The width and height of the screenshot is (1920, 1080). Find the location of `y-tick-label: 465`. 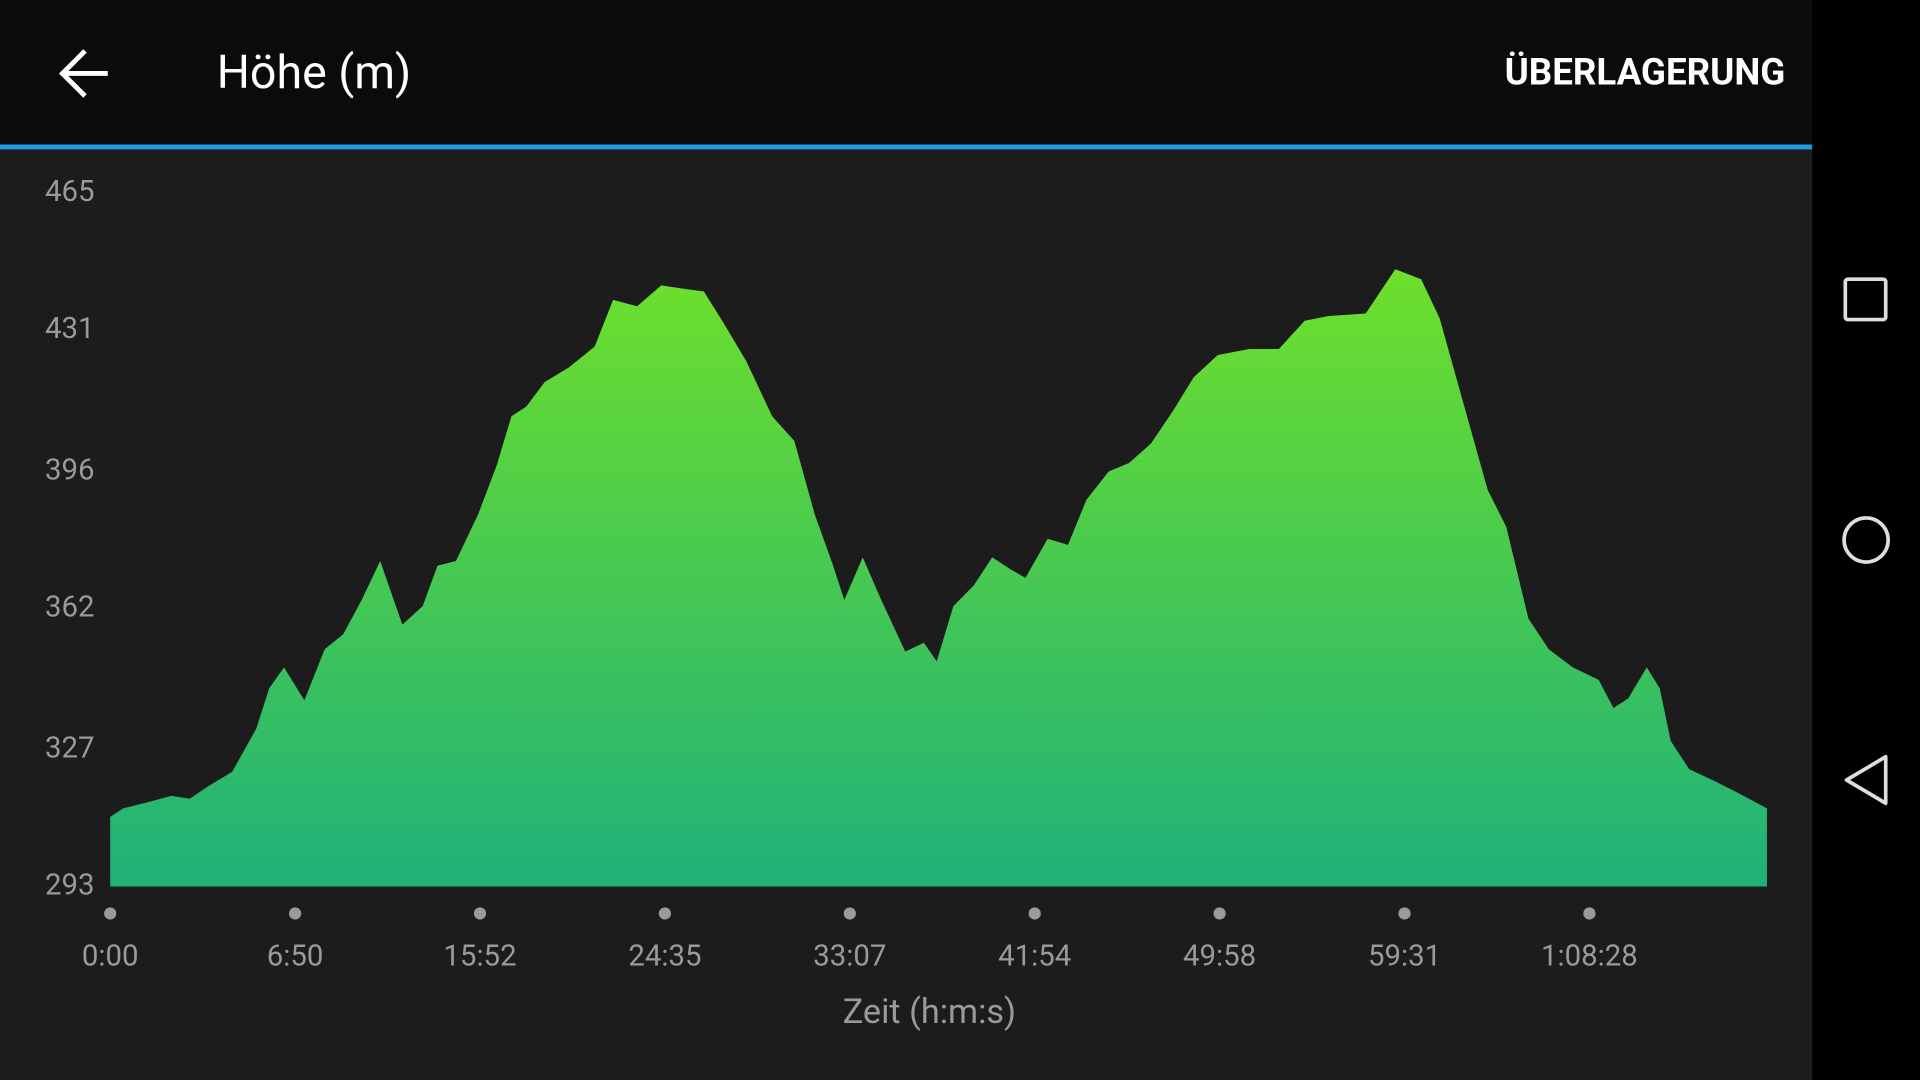

y-tick-label: 465 is located at coordinates (70, 192).